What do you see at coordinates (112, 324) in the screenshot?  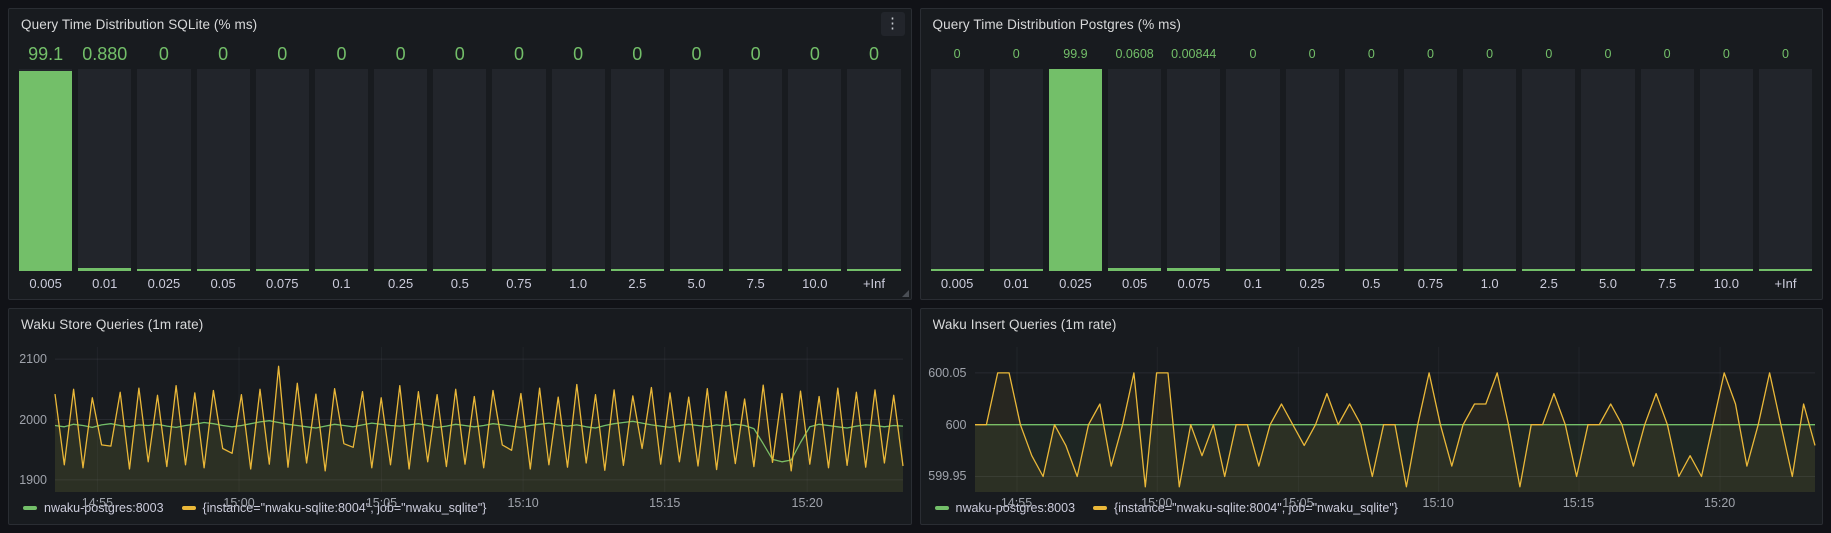 I see `panel-title: Waku Store Queries (1m rate)` at bounding box center [112, 324].